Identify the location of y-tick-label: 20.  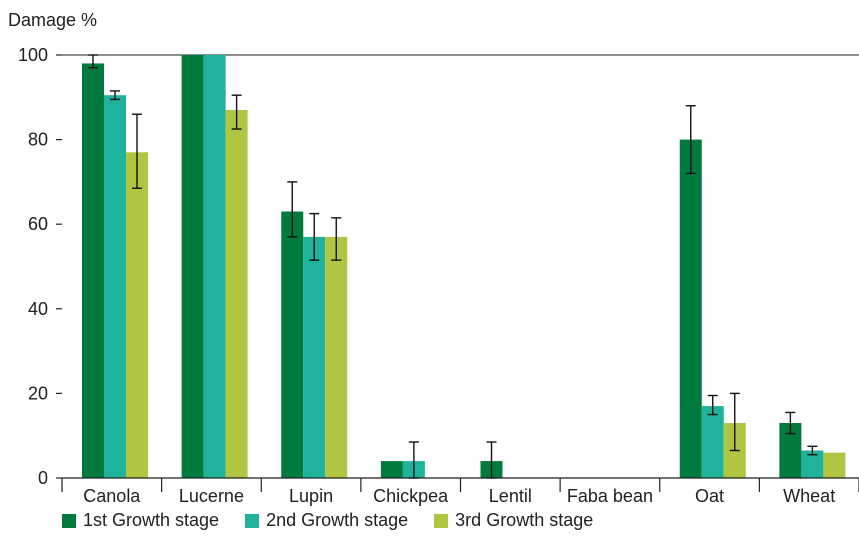
(38, 393).